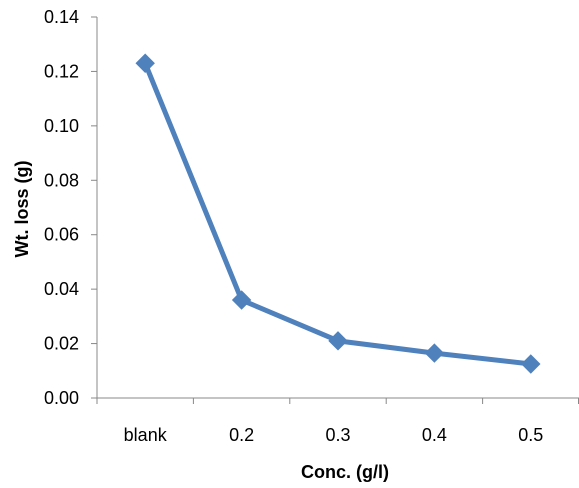  I want to click on y-axis: 0.00 0.02 0.04 0.06 0.08 0.10 0.12 0.14, so click(71, 207).